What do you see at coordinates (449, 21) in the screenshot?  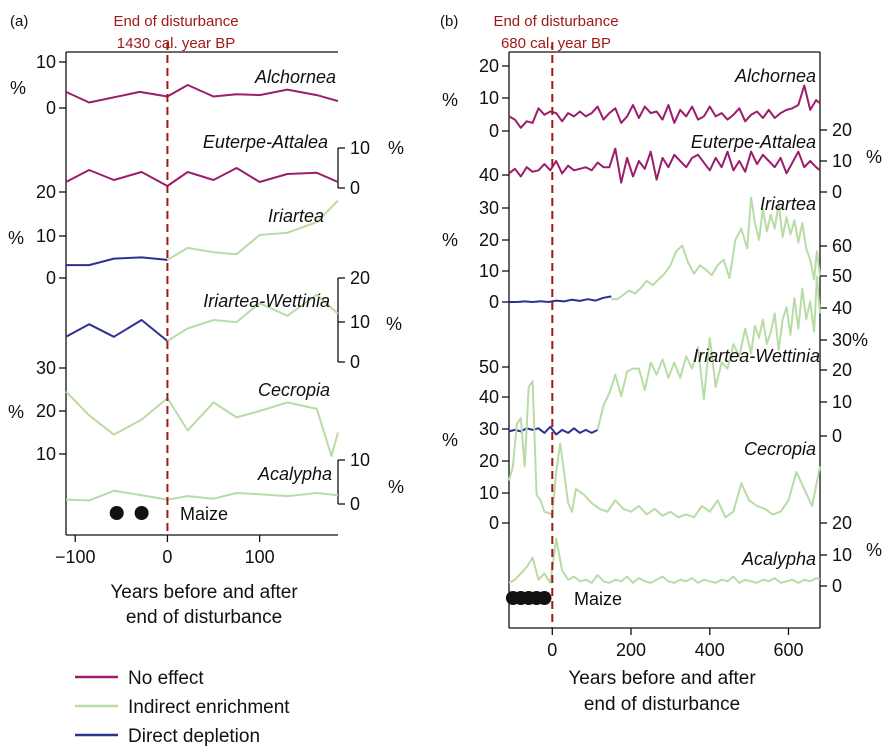 I see `panel-label: (b)` at bounding box center [449, 21].